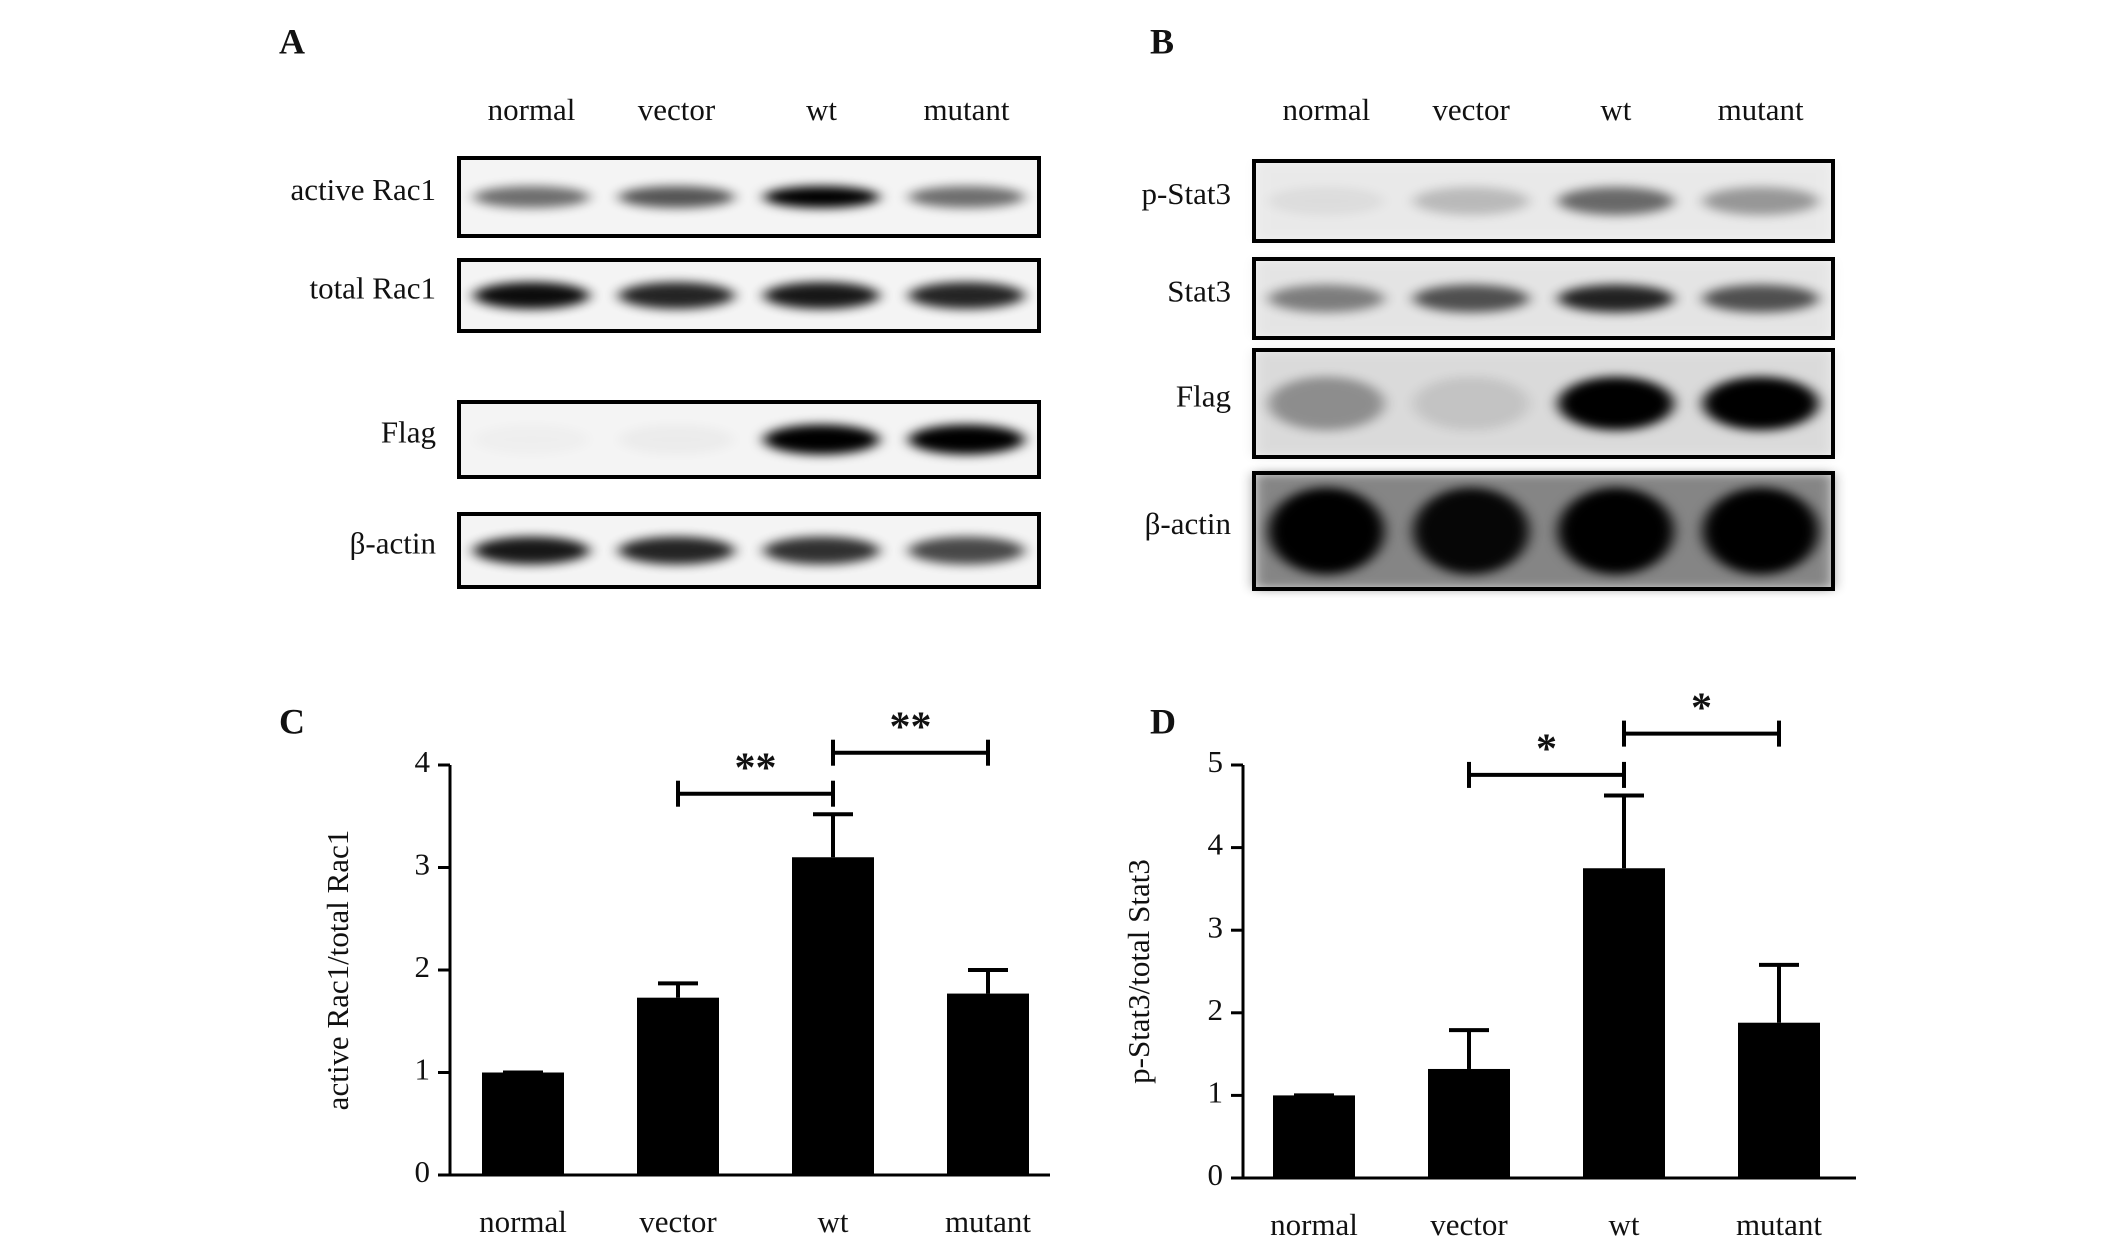 This screenshot has width=2126, height=1248. Describe the element at coordinates (363, 189) in the screenshot. I see `row-label: active Rac1` at that location.